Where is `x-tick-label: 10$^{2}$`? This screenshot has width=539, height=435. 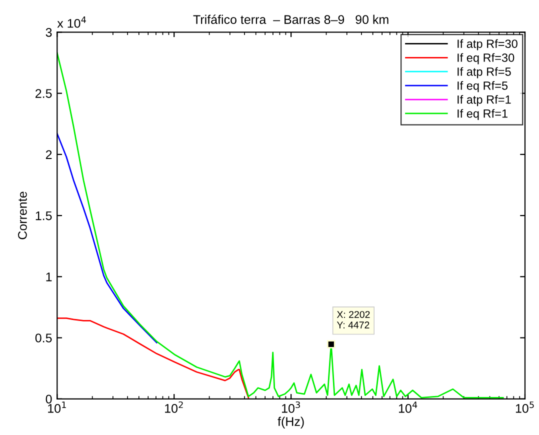 x-tick-label: 10$^{2}$ is located at coordinates (174, 407).